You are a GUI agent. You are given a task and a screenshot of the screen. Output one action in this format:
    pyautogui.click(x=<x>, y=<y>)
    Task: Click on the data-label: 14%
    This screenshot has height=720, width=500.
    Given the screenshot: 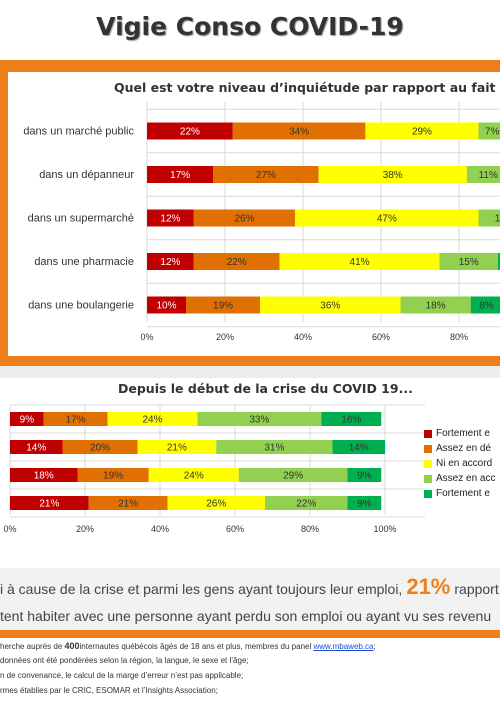 What is the action you would take?
    pyautogui.click(x=359, y=448)
    